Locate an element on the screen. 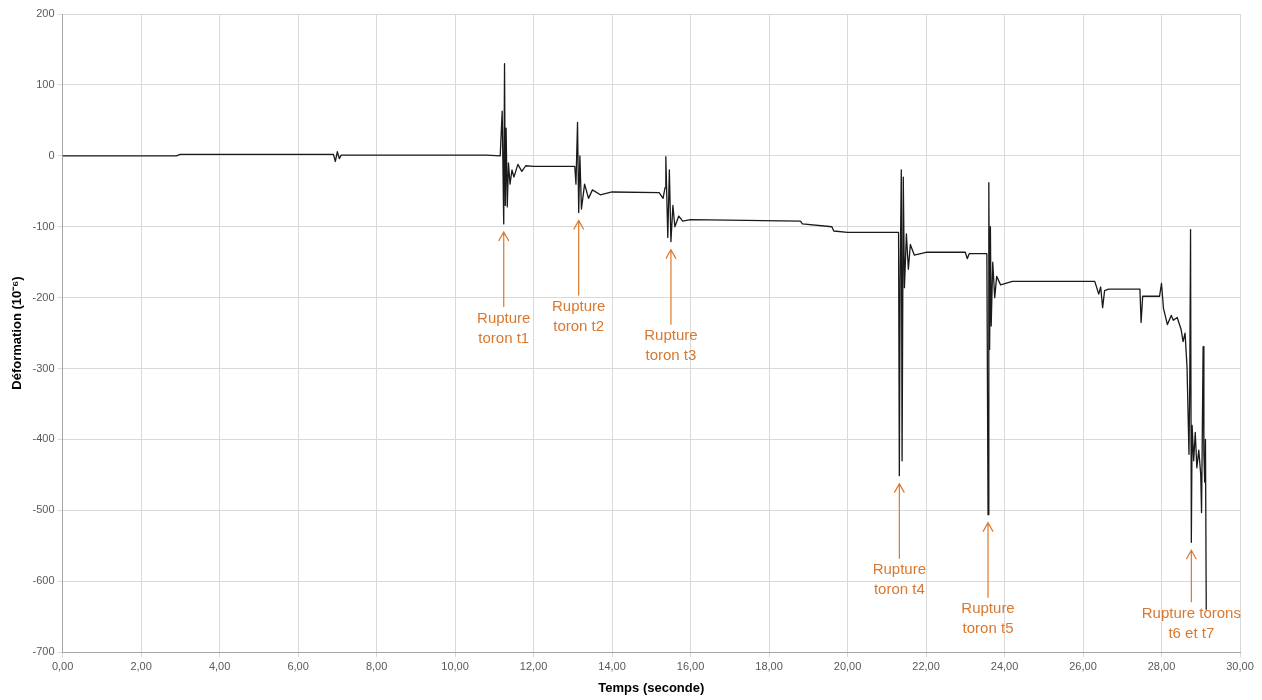 The height and width of the screenshot is (700, 1262). y-tick-label: 0 is located at coordinates (51, 154).